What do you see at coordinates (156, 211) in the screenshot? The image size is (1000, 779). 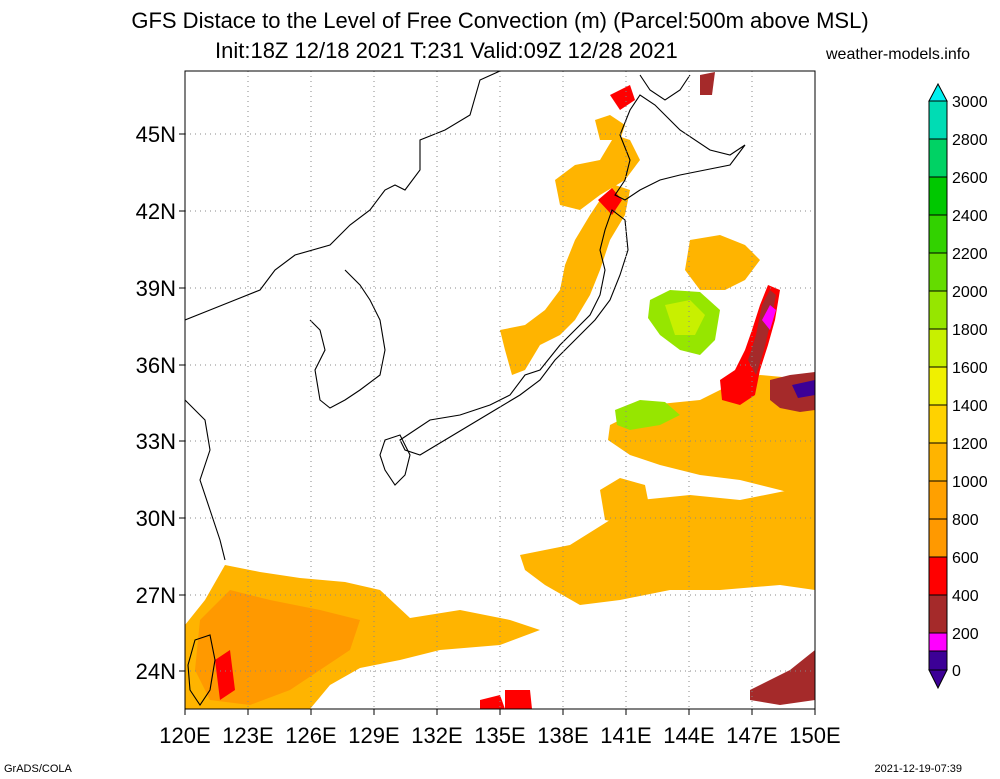 I see `lat-label-42n: 42N` at bounding box center [156, 211].